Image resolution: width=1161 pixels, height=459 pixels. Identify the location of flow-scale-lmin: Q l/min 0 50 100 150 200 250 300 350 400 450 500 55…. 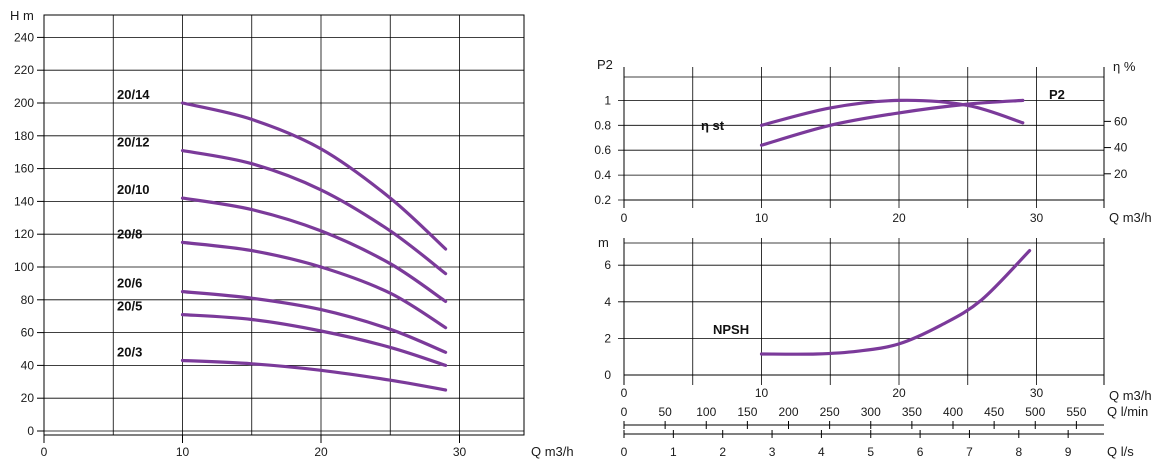
(884, 416).